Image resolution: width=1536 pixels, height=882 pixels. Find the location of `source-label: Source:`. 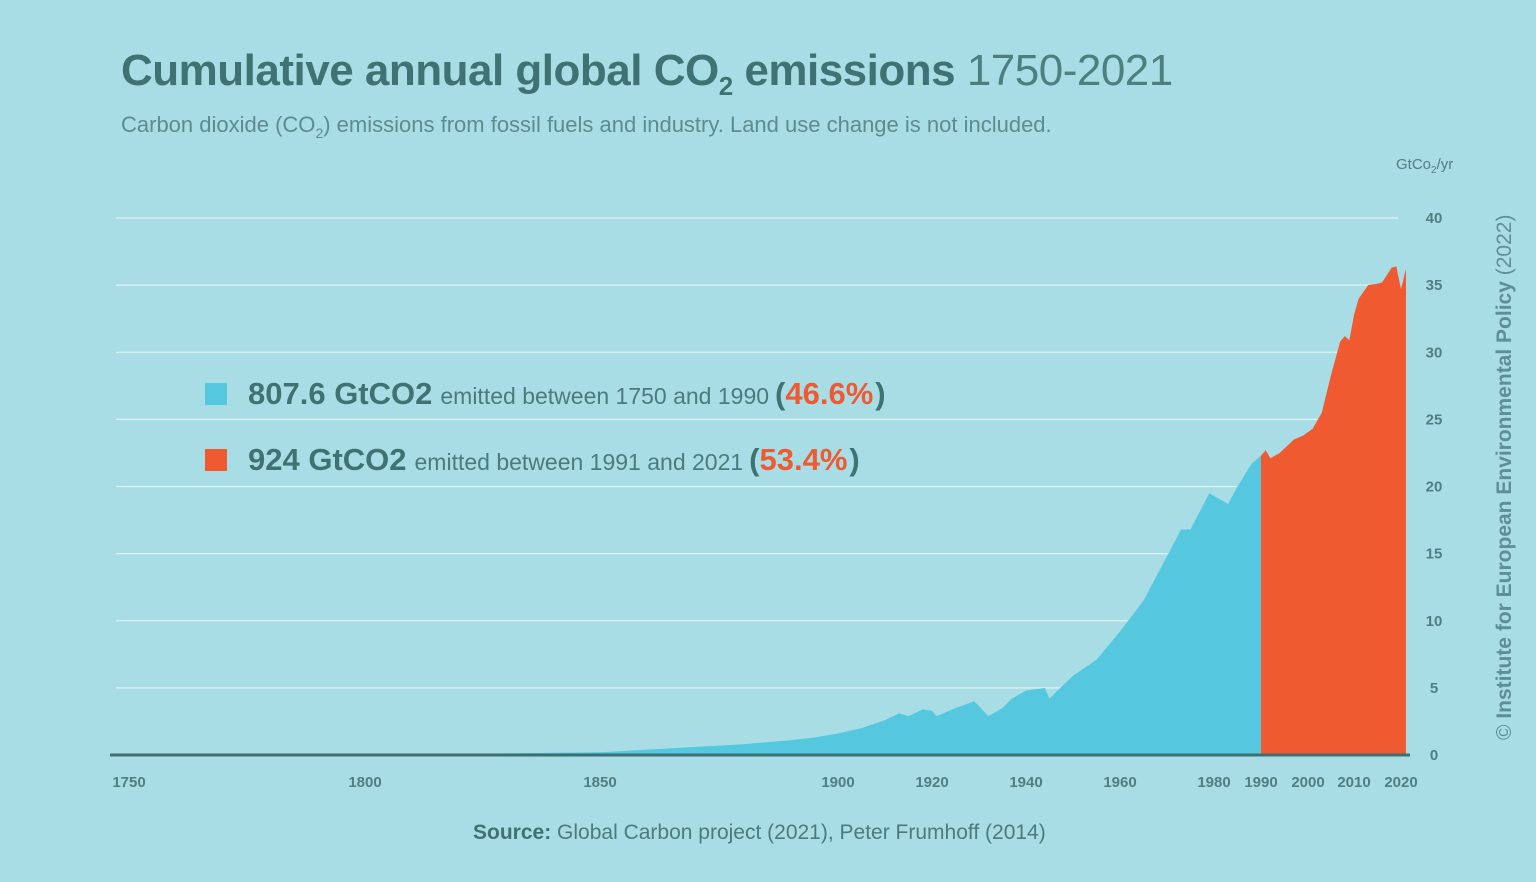

source-label: Source: is located at coordinates (512, 832).